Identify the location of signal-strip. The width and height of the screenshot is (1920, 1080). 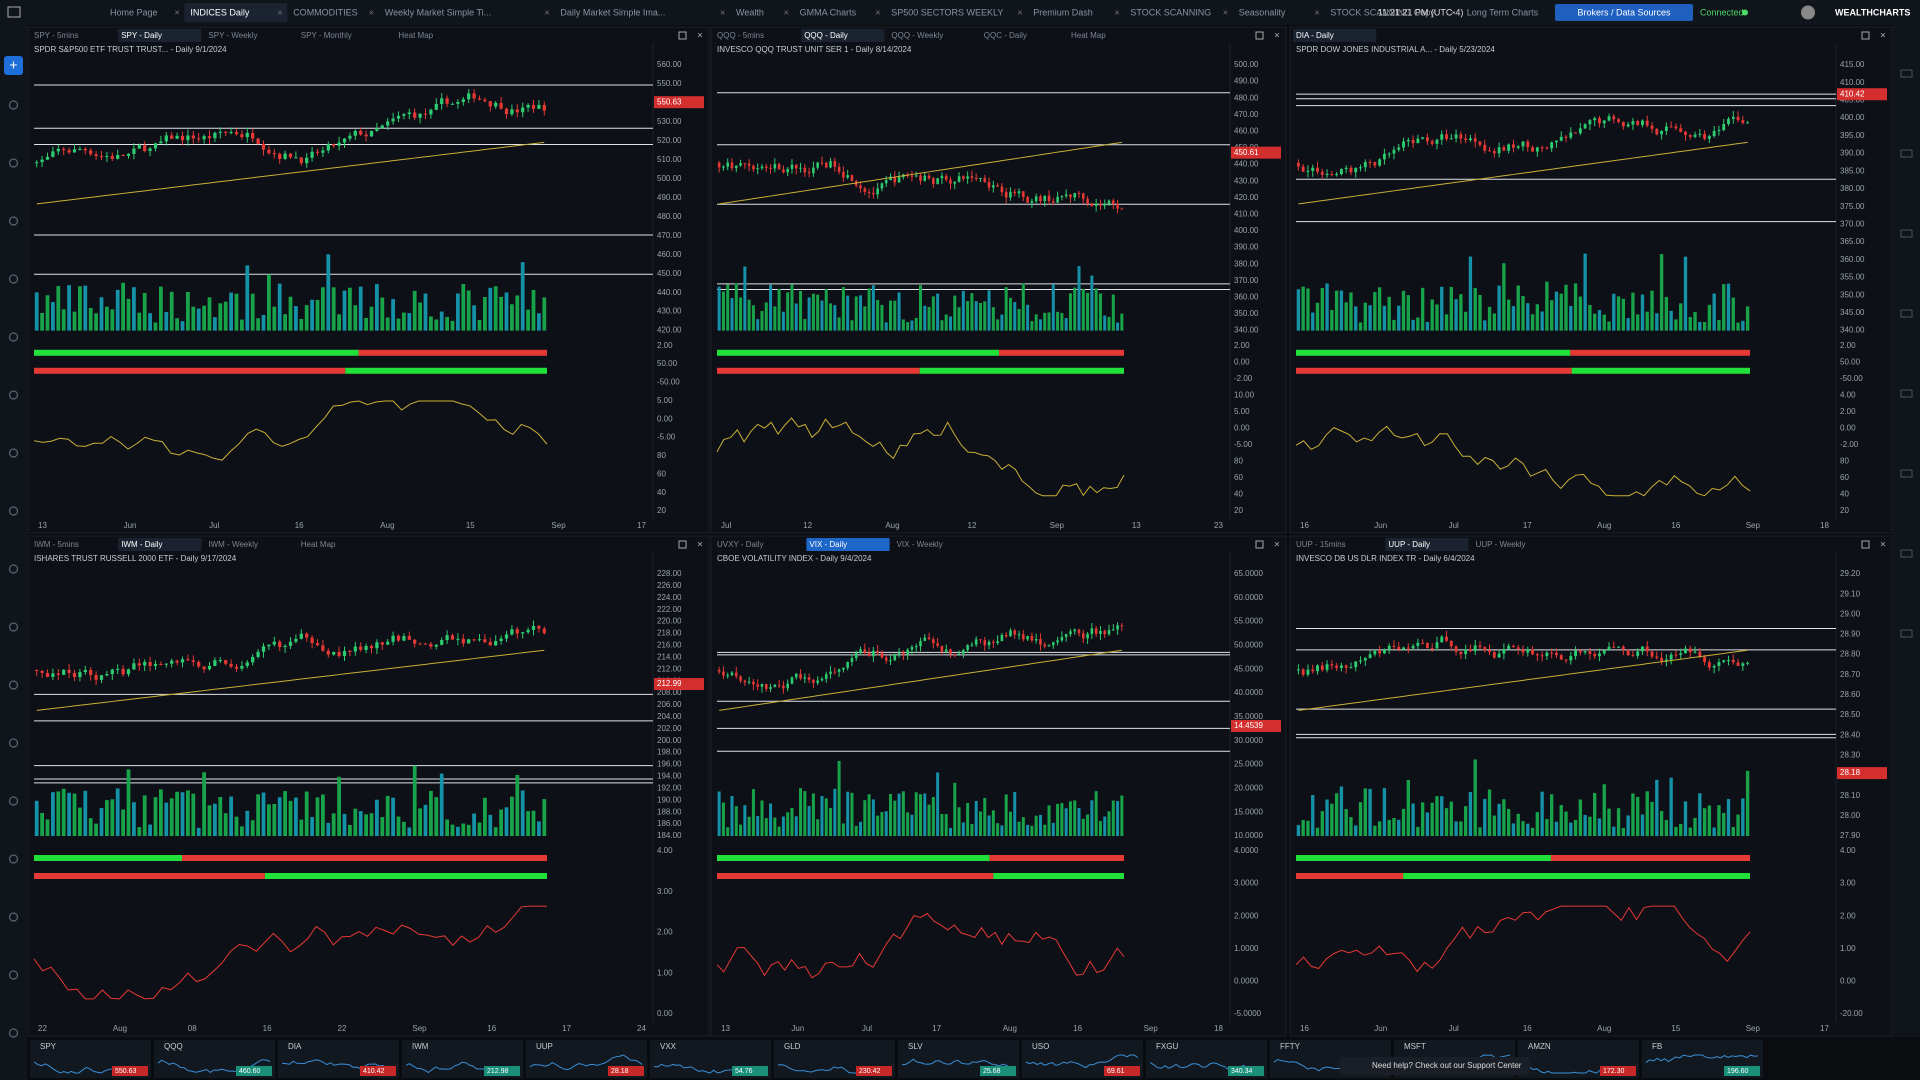
(364, 858).